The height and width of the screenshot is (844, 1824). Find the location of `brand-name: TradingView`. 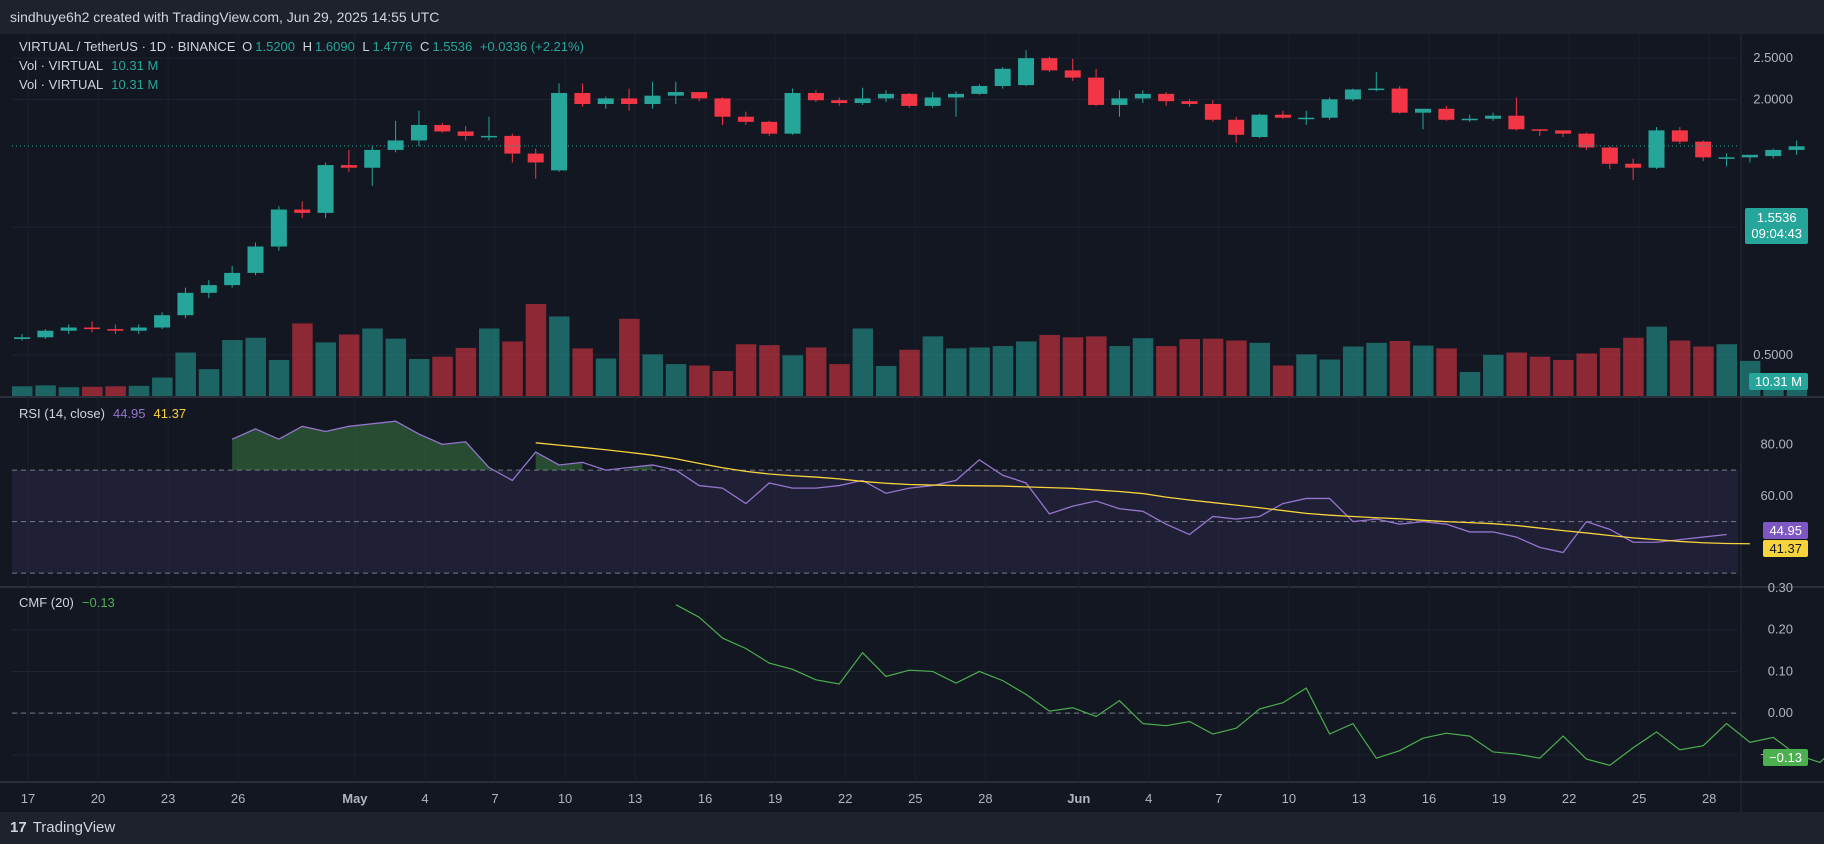

brand-name: TradingView is located at coordinates (74, 827).